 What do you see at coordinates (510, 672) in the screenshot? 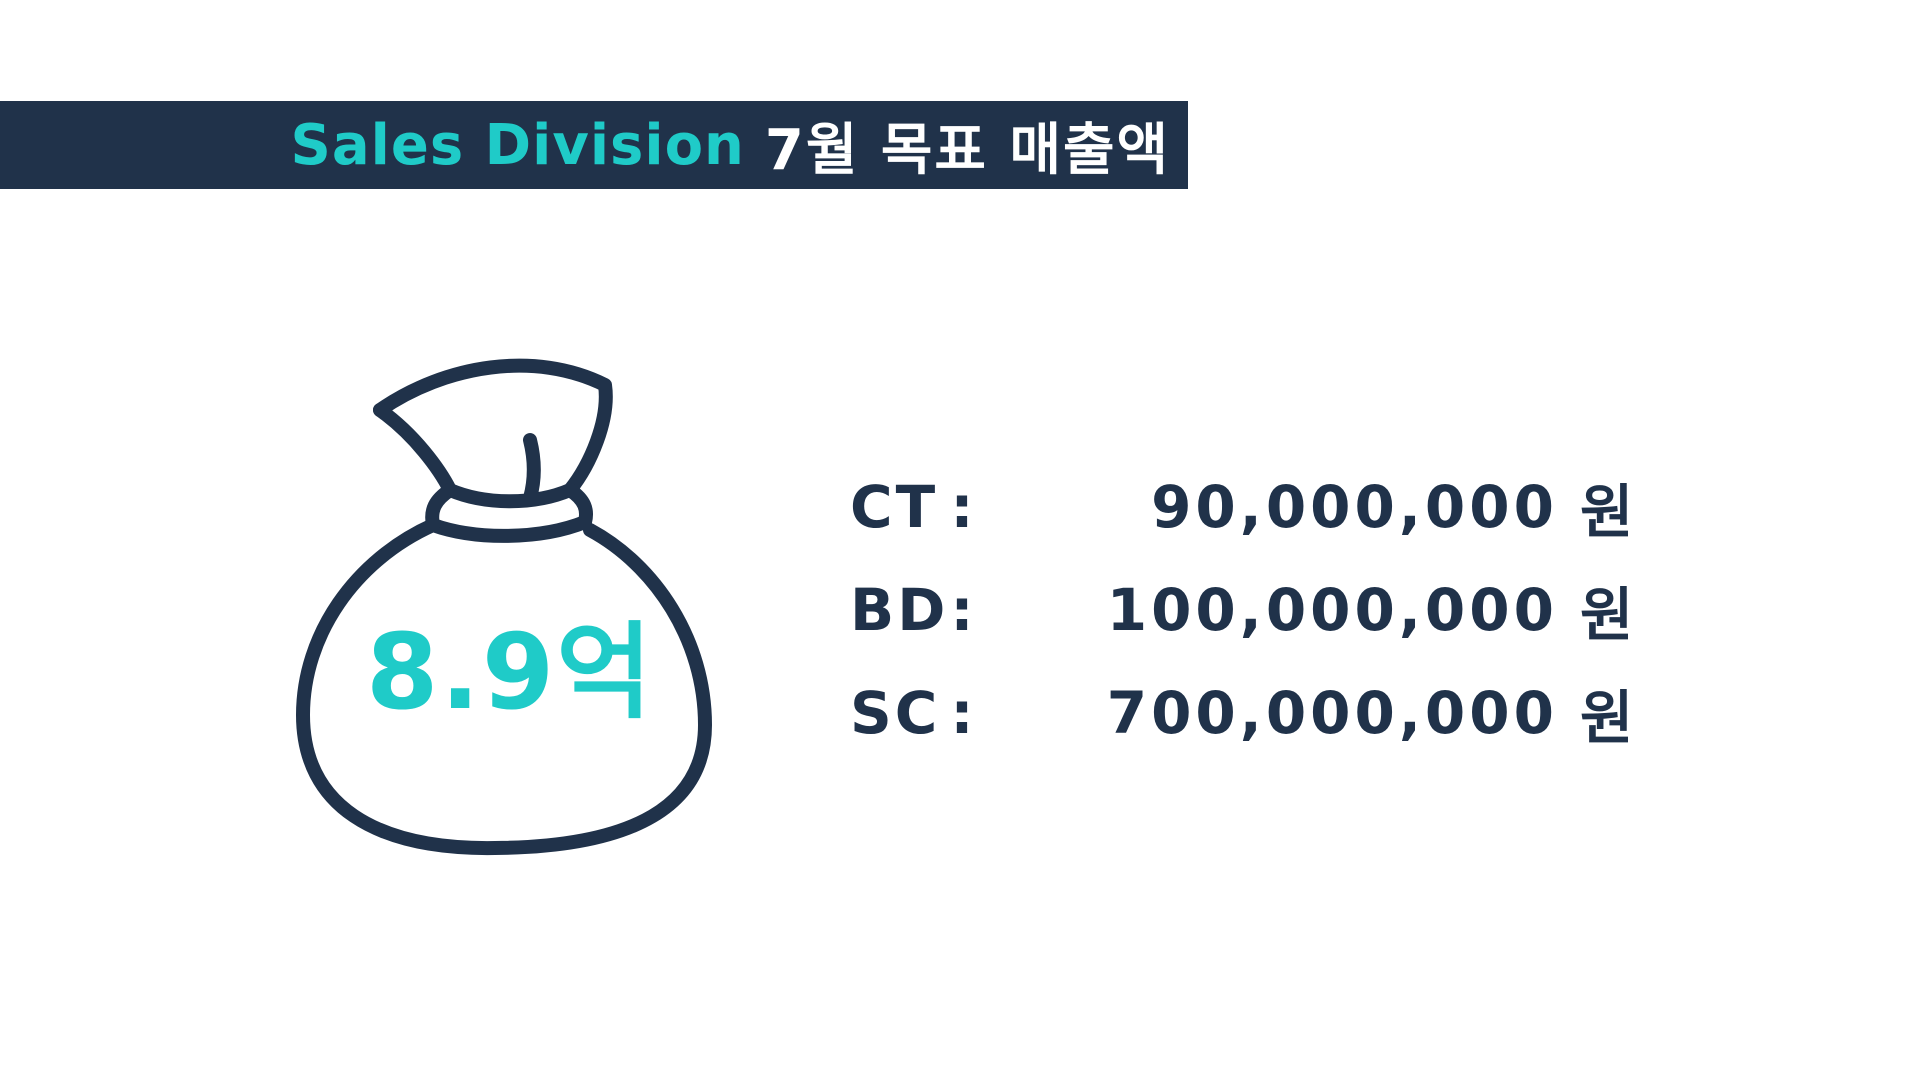
I see `total-target: 8.9억` at bounding box center [510, 672].